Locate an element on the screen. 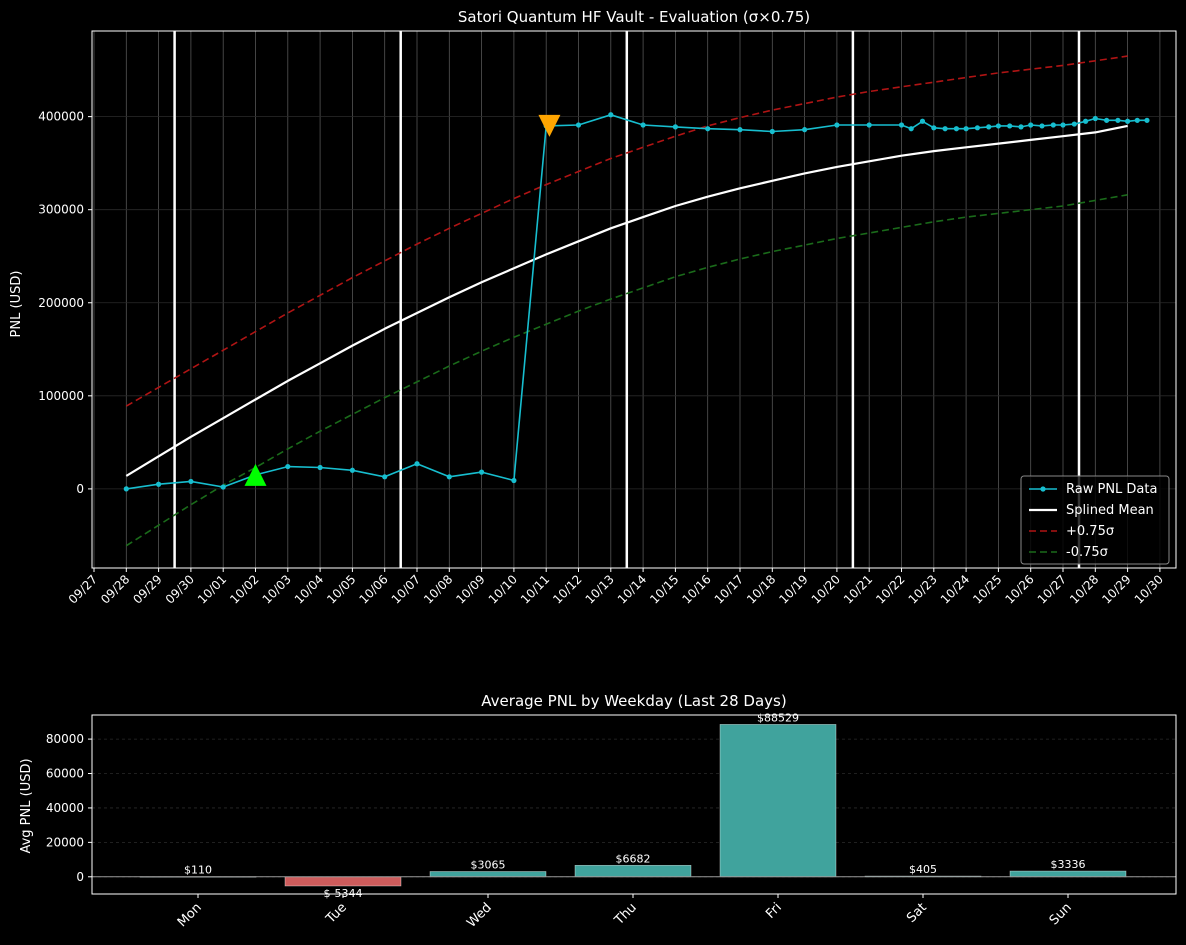 Image resolution: width=1186 pixels, height=945 pixels. legend-swatch-dot is located at coordinates (1043, 489).